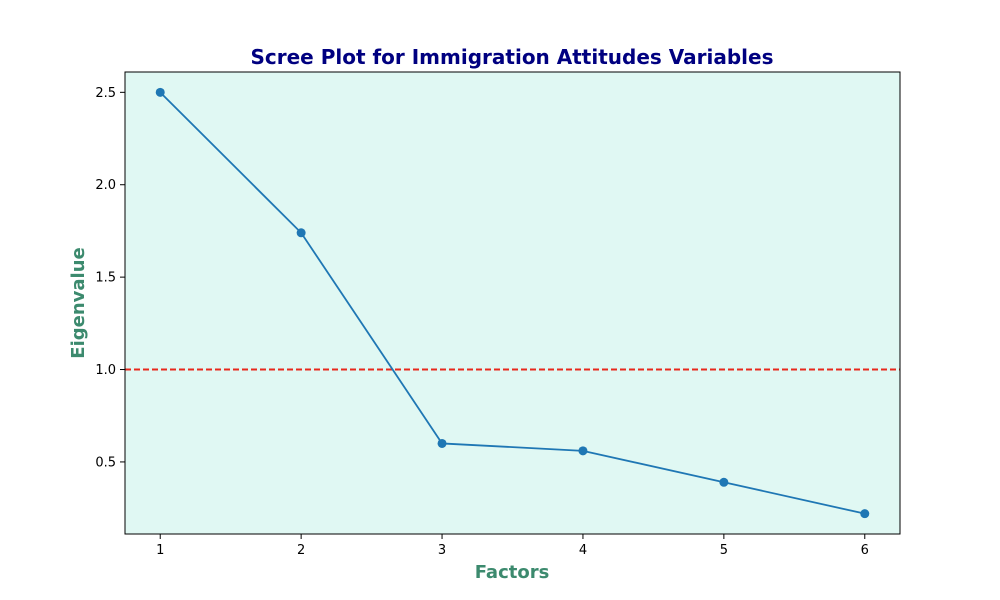  Describe the element at coordinates (105, 278) in the screenshot. I see `y-tick-label: 1.5` at that location.